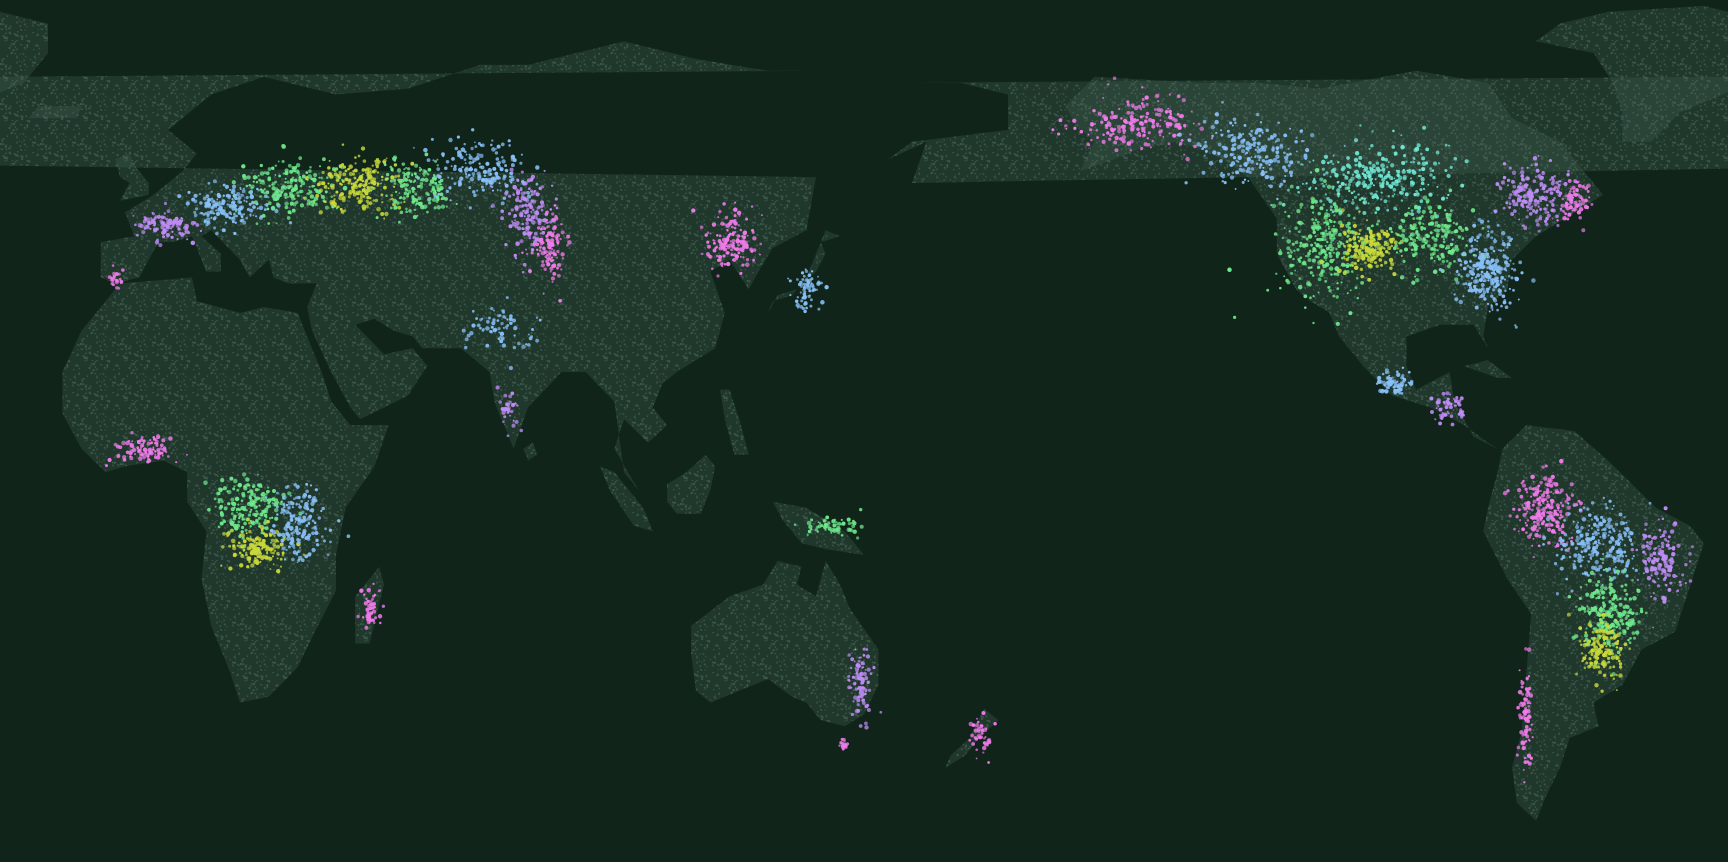 This screenshot has width=1728, height=862. Describe the element at coordinates (1597, 546) in the screenshot. I see `observation-cluster-amazon-central` at that location.